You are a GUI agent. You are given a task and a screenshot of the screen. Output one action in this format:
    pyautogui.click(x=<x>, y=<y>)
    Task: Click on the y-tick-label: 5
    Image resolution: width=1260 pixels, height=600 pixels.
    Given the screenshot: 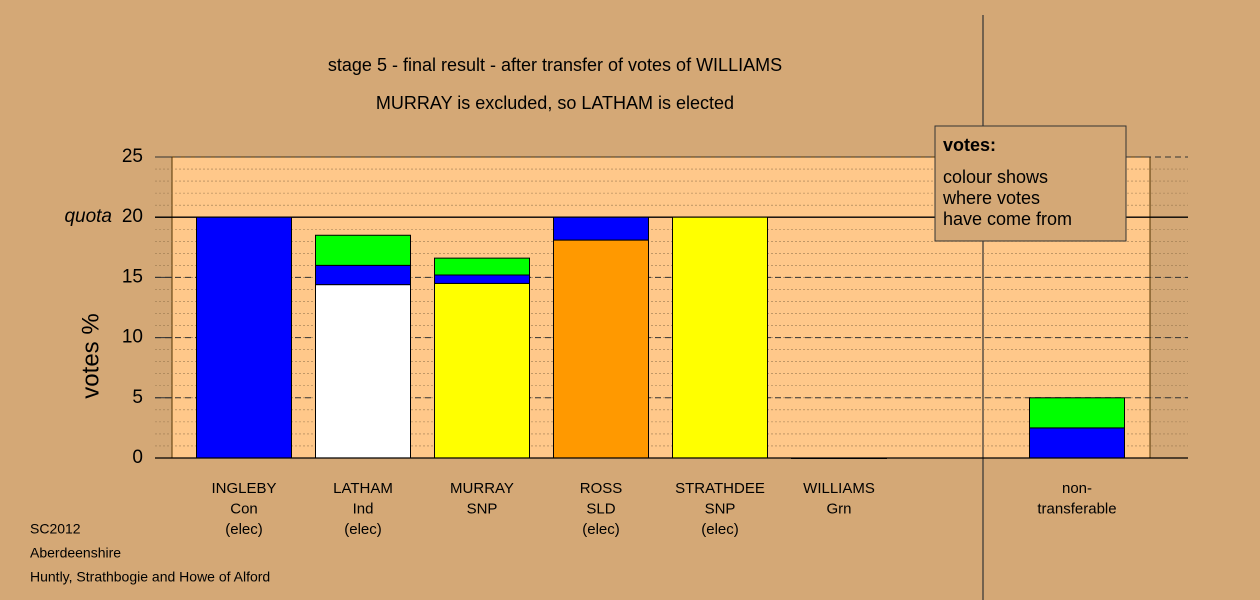 What is the action you would take?
    pyautogui.click(x=137, y=397)
    